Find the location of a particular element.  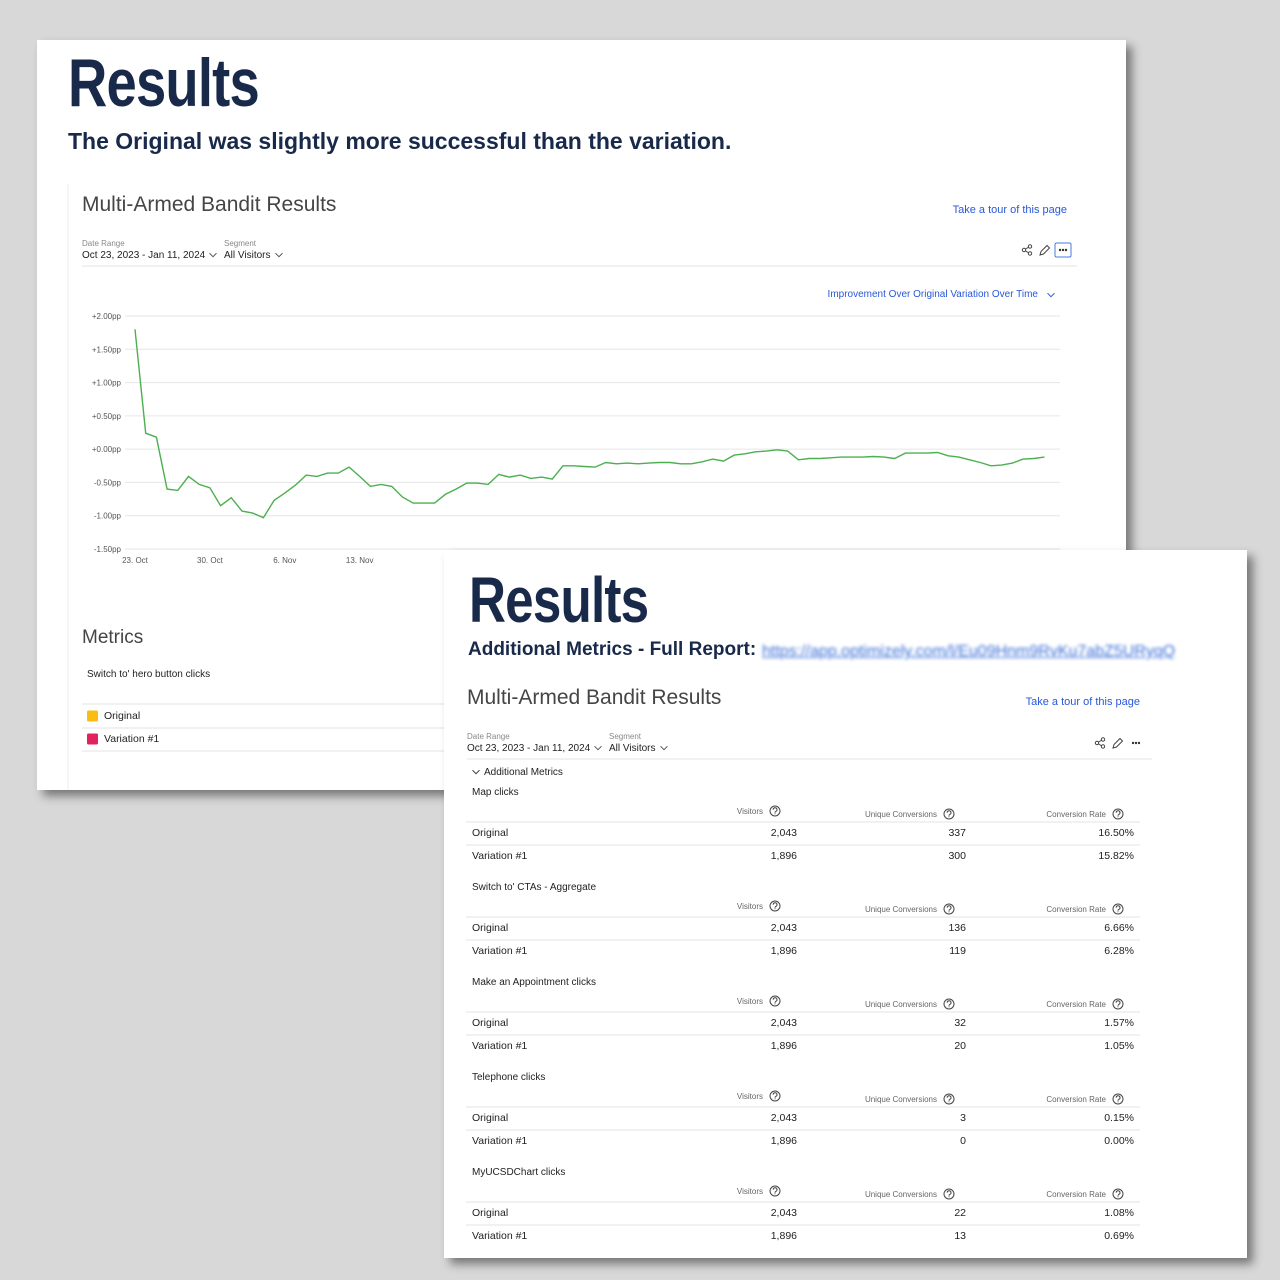

cell: 16.50% is located at coordinates (1116, 832).